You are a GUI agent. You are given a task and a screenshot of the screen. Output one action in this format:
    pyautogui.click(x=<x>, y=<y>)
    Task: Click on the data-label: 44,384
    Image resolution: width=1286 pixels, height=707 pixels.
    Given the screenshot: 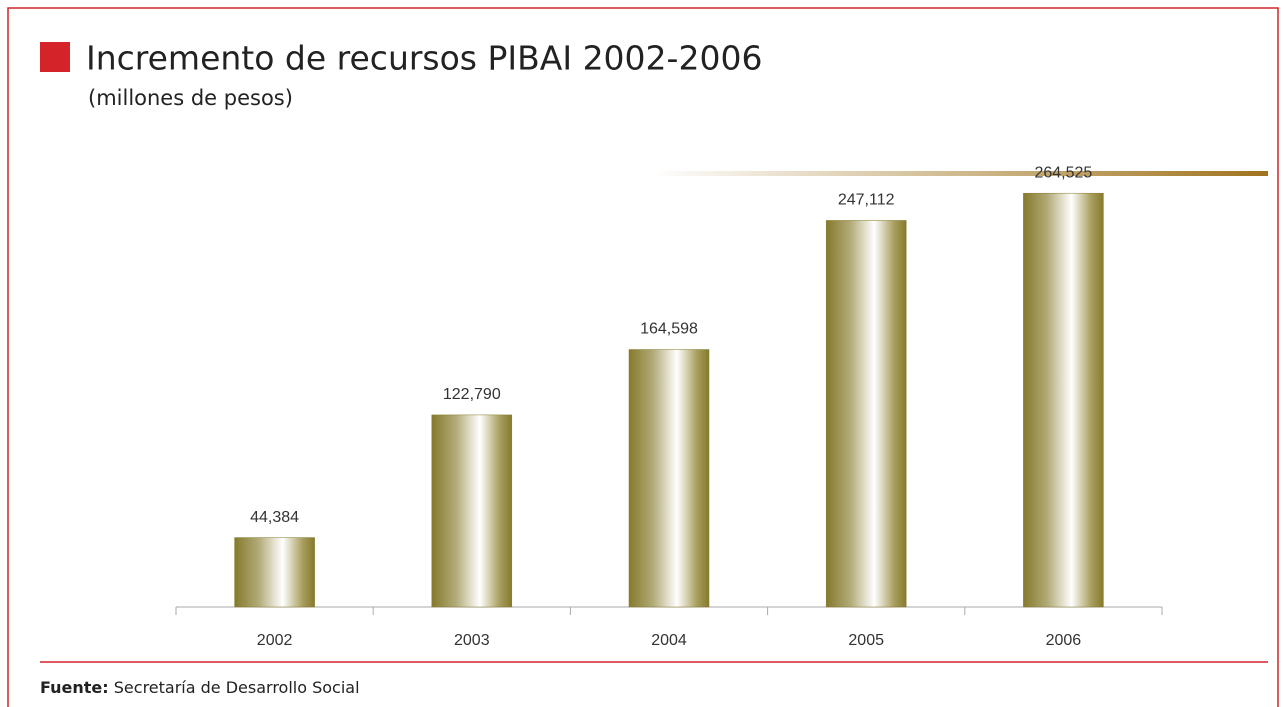 What is the action you would take?
    pyautogui.click(x=274, y=517)
    